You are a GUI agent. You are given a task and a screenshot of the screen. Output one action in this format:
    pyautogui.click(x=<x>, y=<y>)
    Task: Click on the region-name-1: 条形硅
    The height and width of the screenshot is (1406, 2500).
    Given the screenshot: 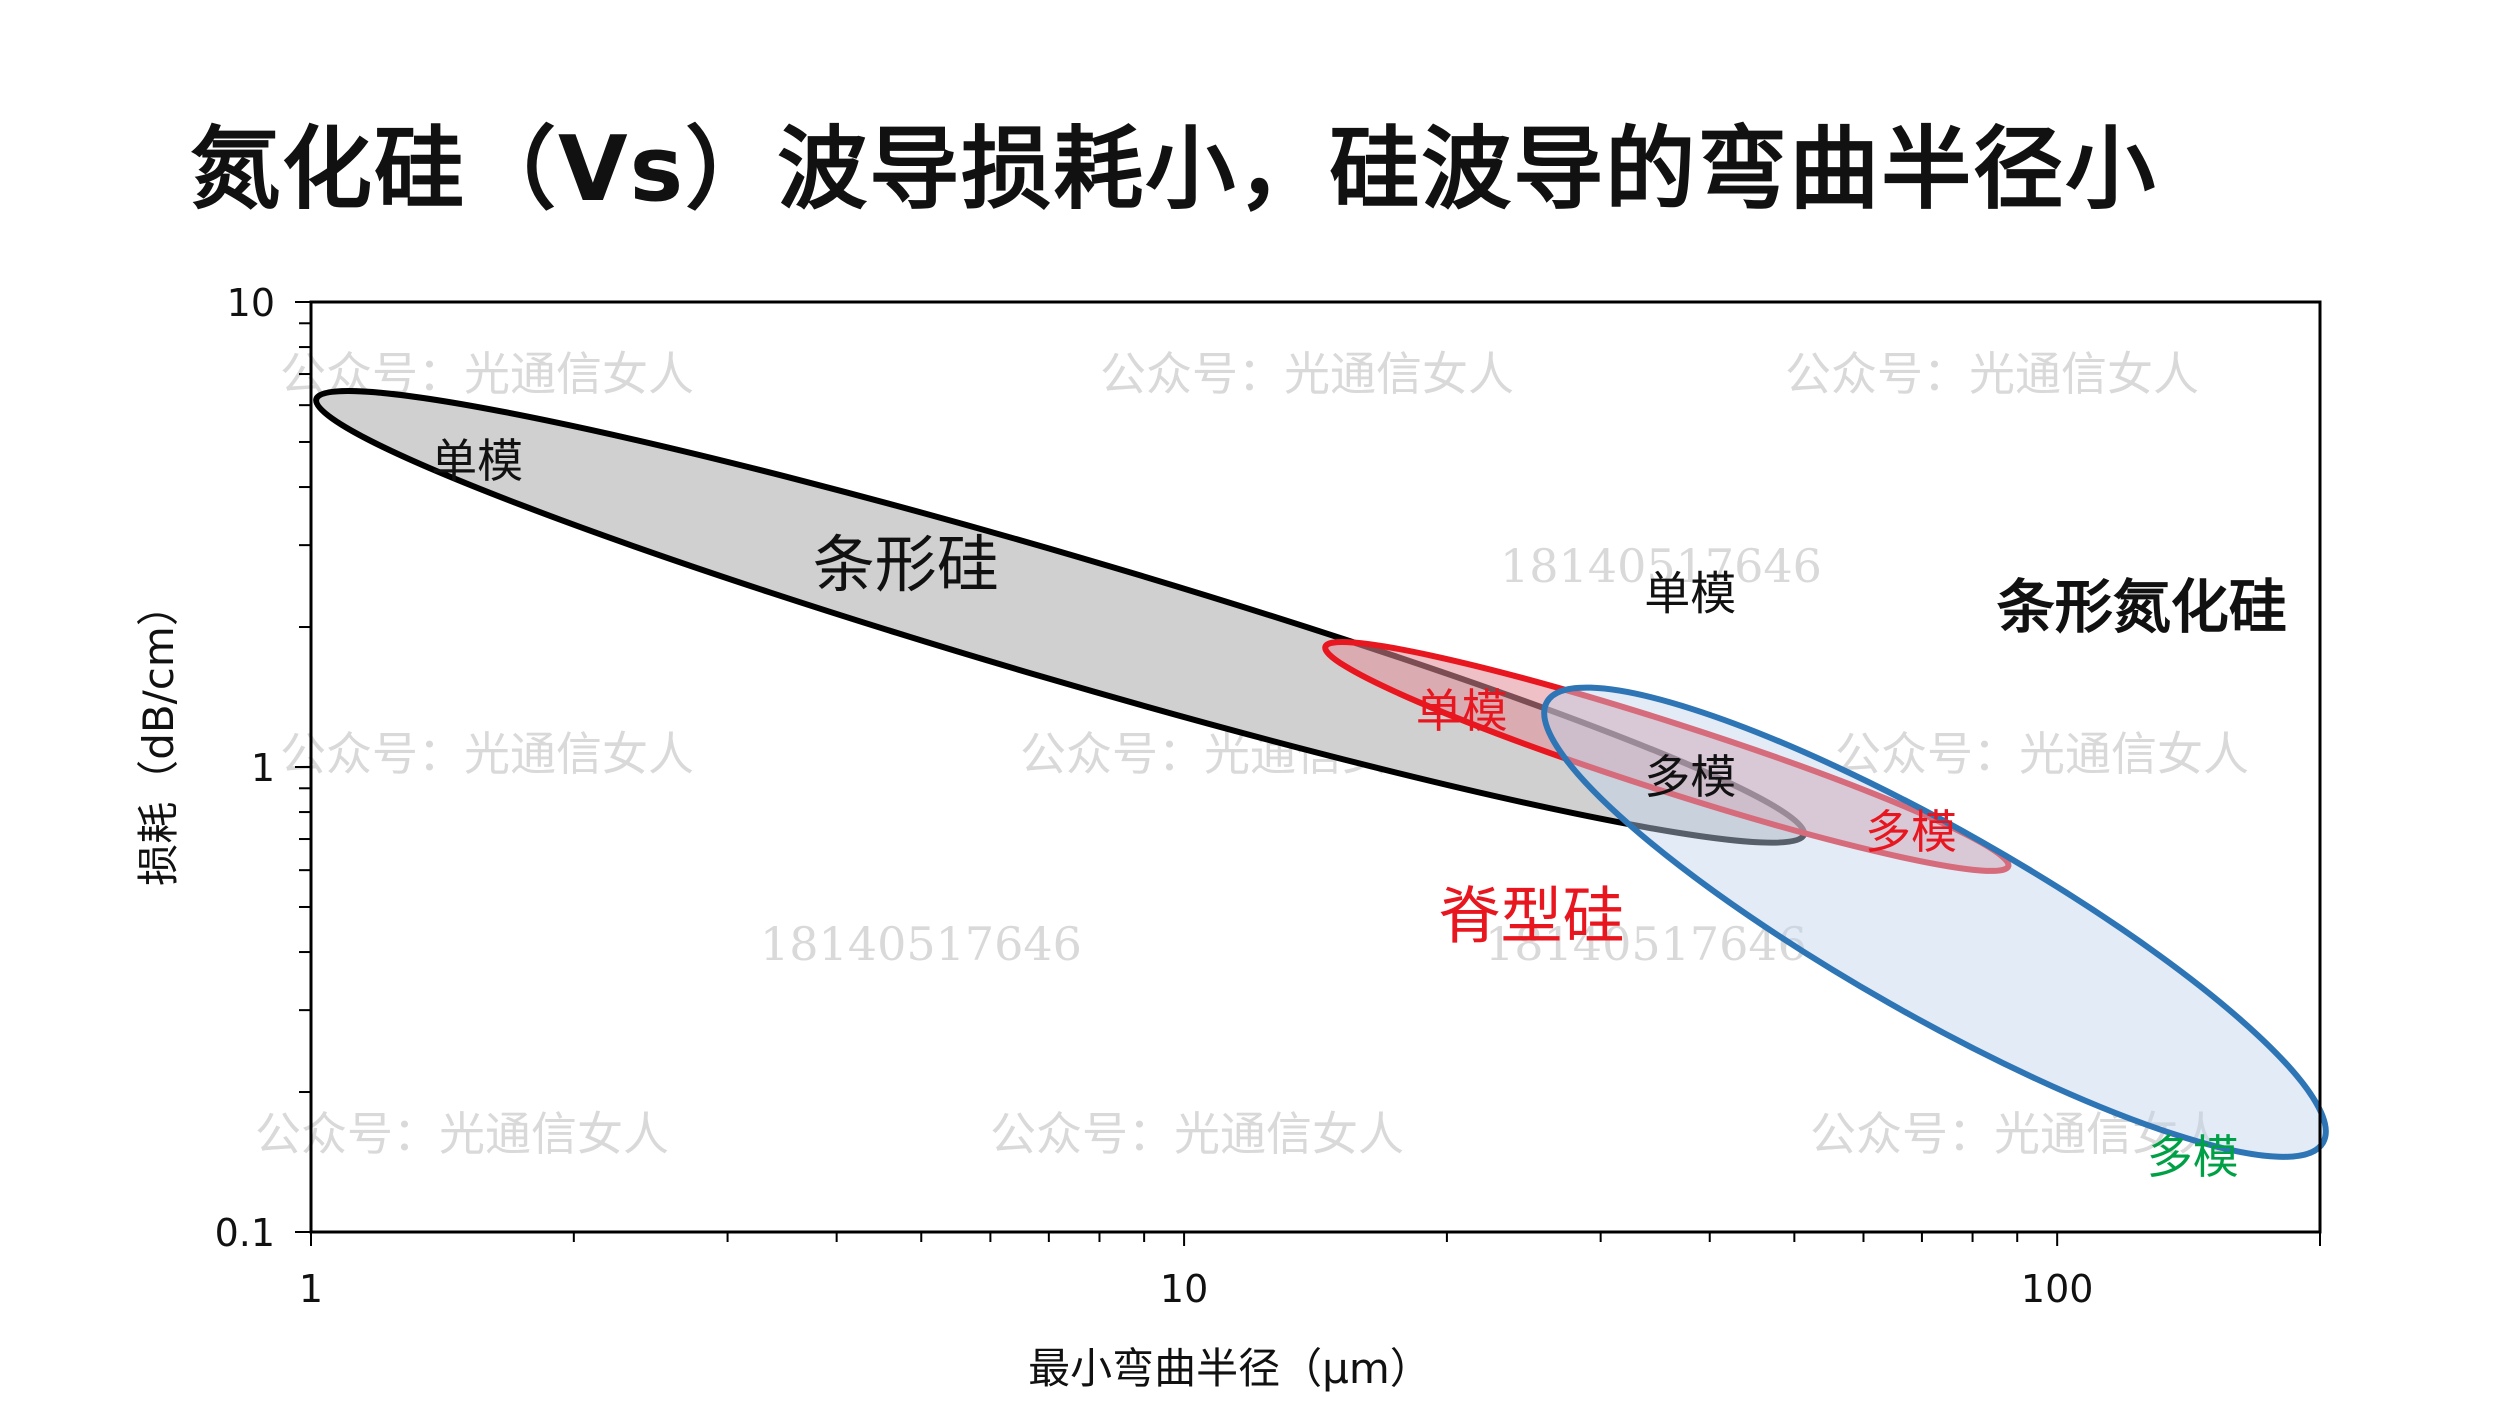 What is the action you would take?
    pyautogui.click(x=906, y=564)
    